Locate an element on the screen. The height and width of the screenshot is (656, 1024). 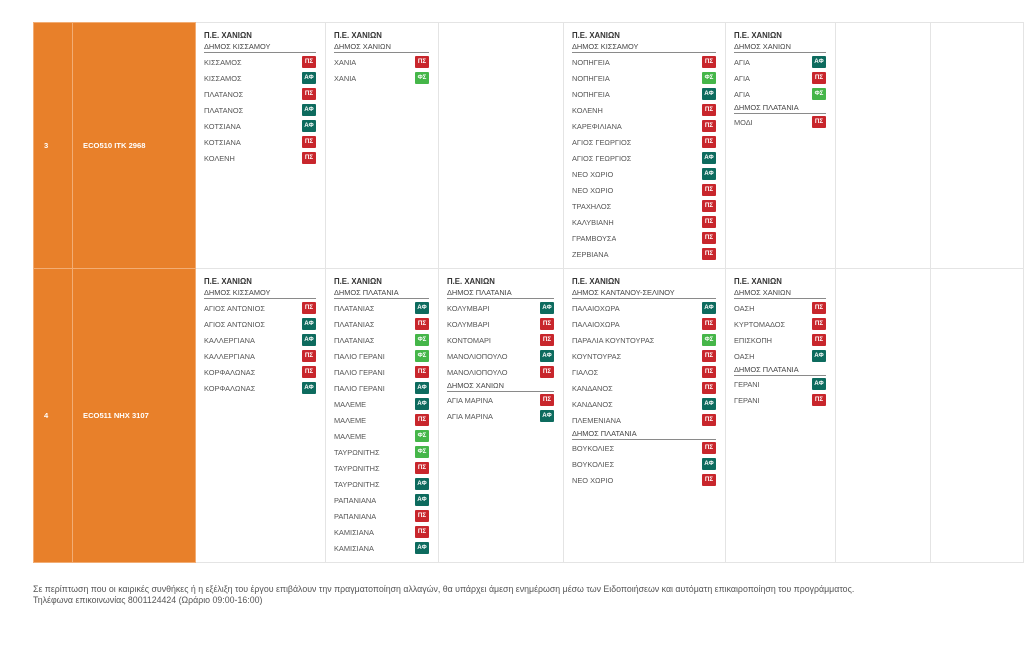
stop-item: ΑΓΙΟΣ ΑΝΤΩΝΙΟΣ ΑΦ is located at coordinates (260, 324).